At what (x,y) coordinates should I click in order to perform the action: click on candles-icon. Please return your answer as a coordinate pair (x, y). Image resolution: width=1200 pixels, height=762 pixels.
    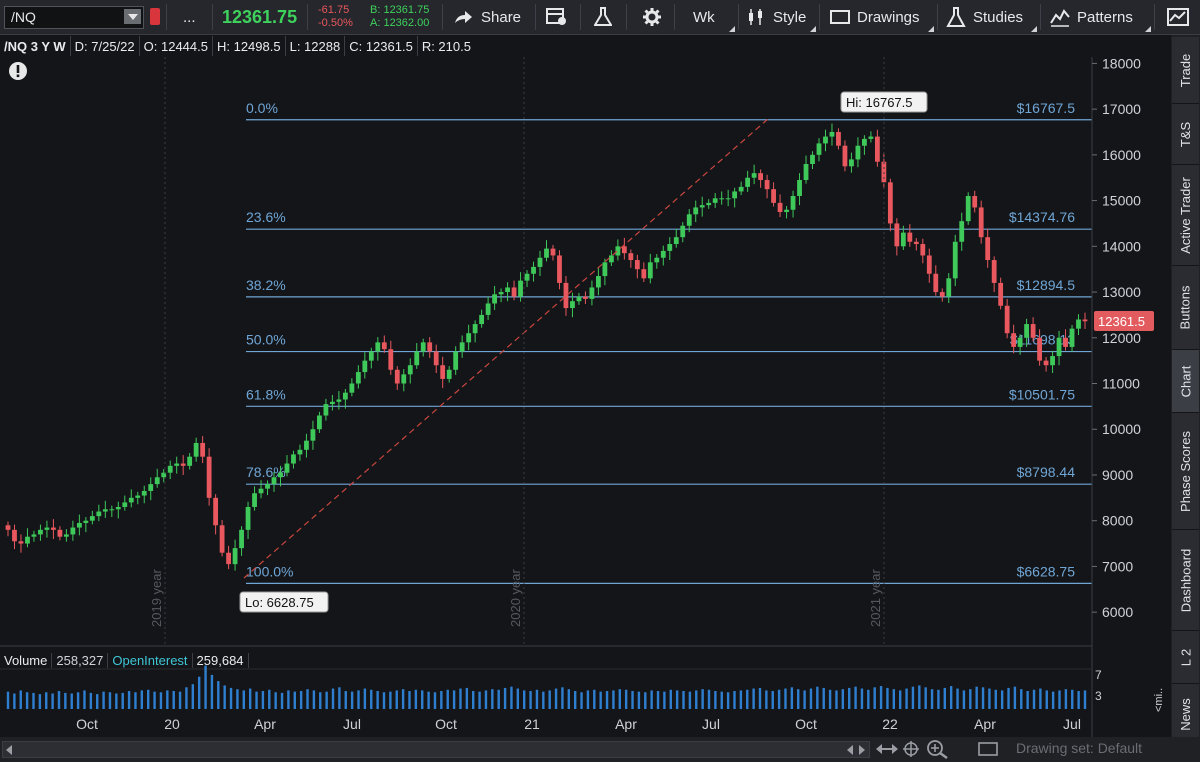
    Looking at the image, I should click on (755, 17).